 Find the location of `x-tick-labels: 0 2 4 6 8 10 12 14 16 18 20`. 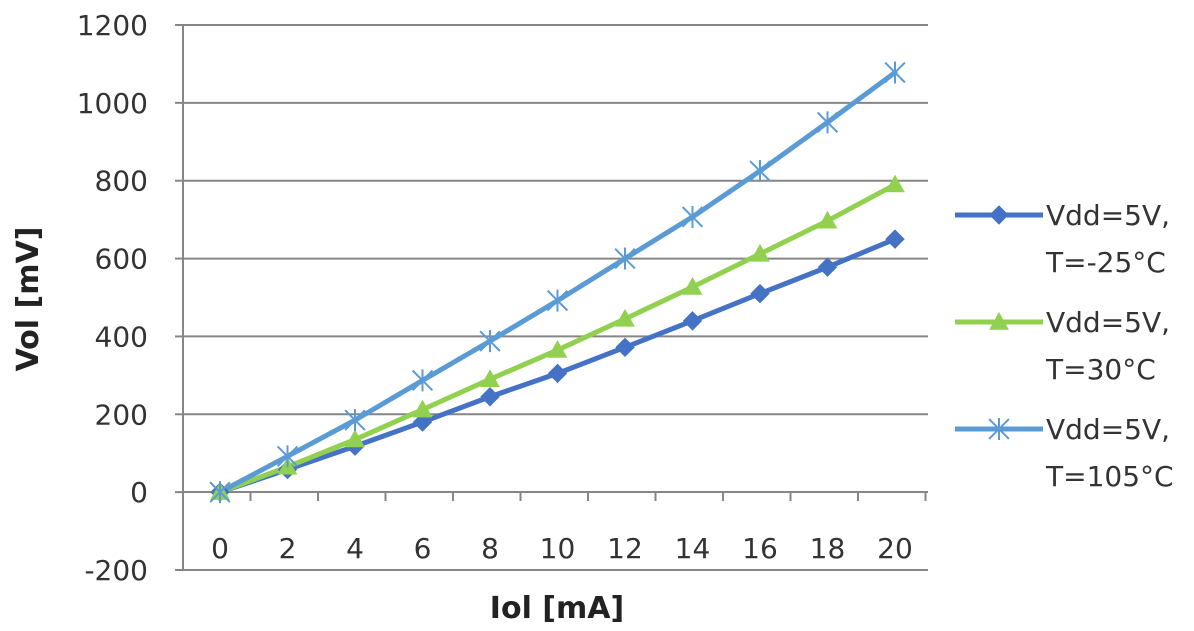

x-tick-labels: 0 2 4 6 8 10 12 14 16 18 20 is located at coordinates (562, 548).